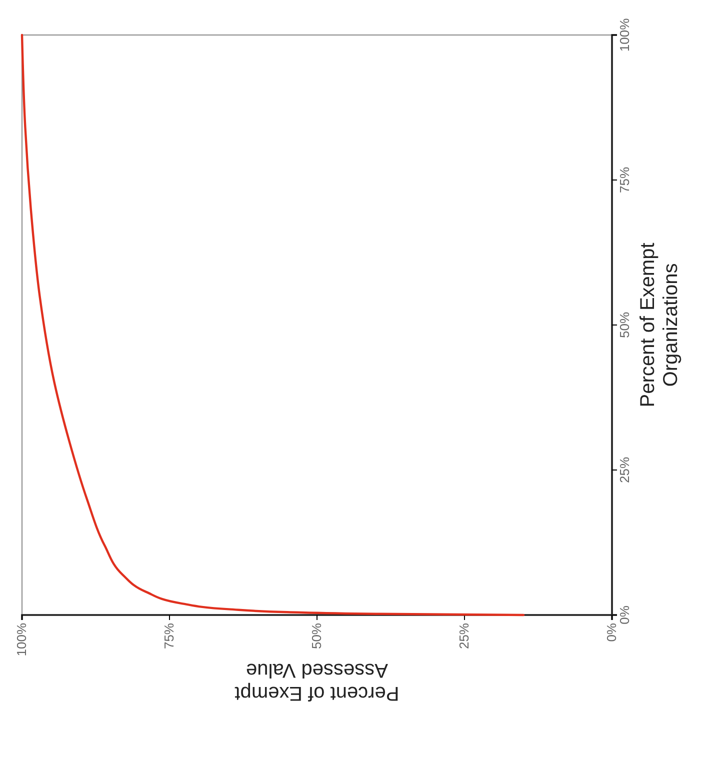  Describe the element at coordinates (624, 35) in the screenshot. I see `y-tick-label: 100%` at that location.